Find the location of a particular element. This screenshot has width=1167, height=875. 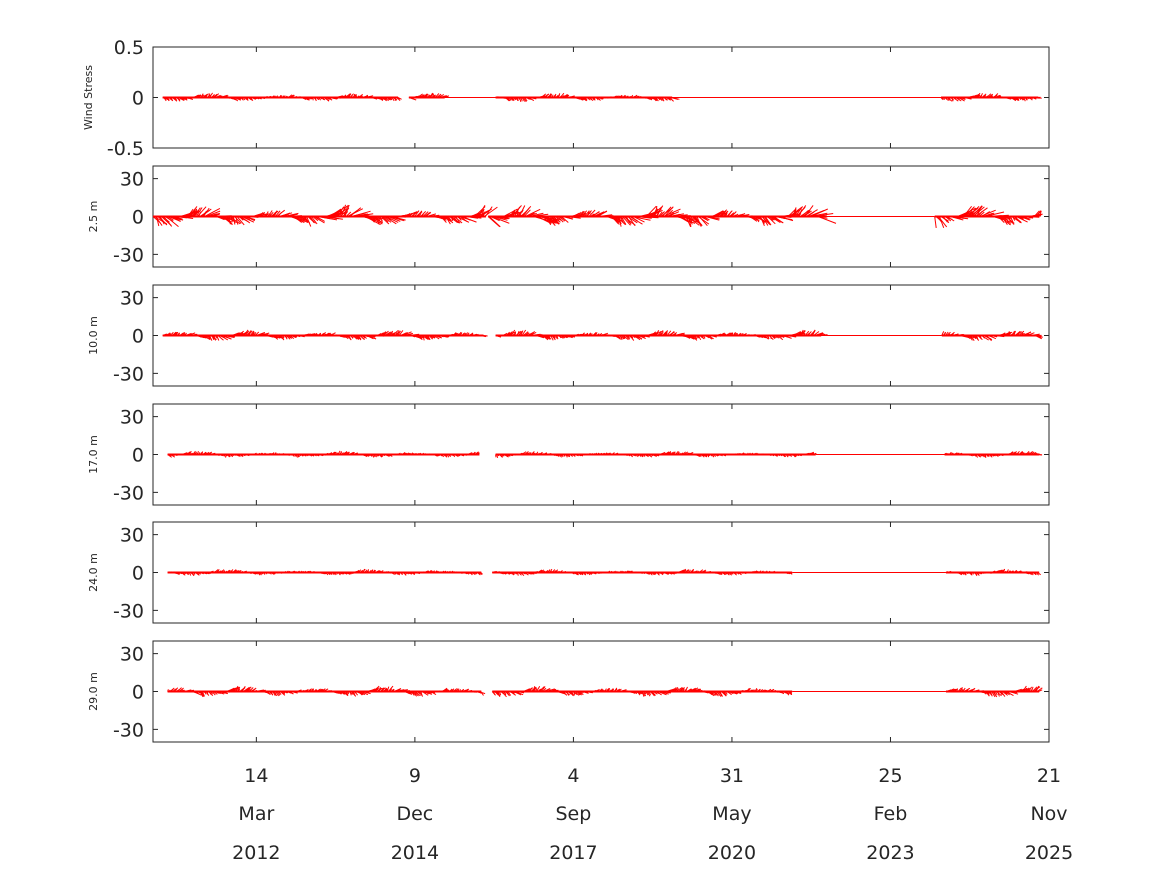

panel-ylabel: 2.5 m is located at coordinates (93, 217).